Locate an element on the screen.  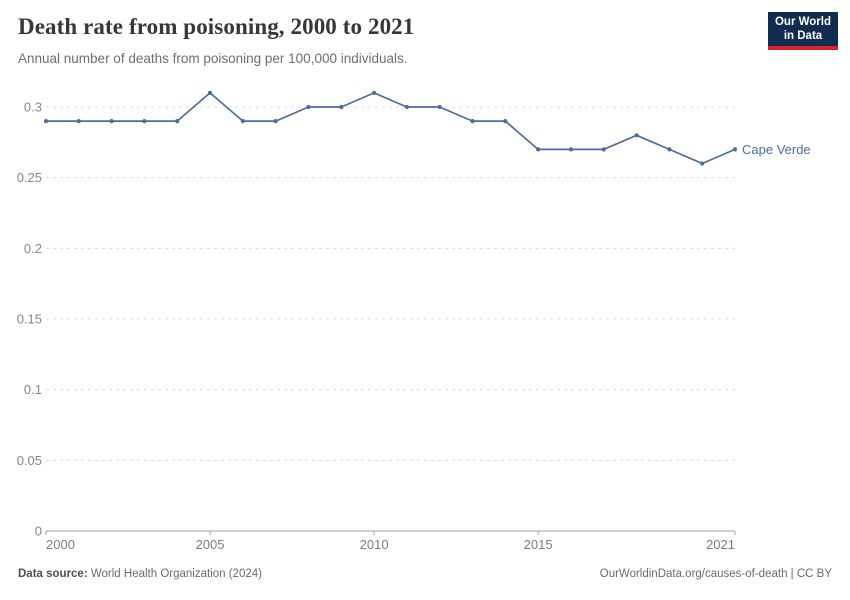
x-tick-label: 2015 is located at coordinates (538, 544).